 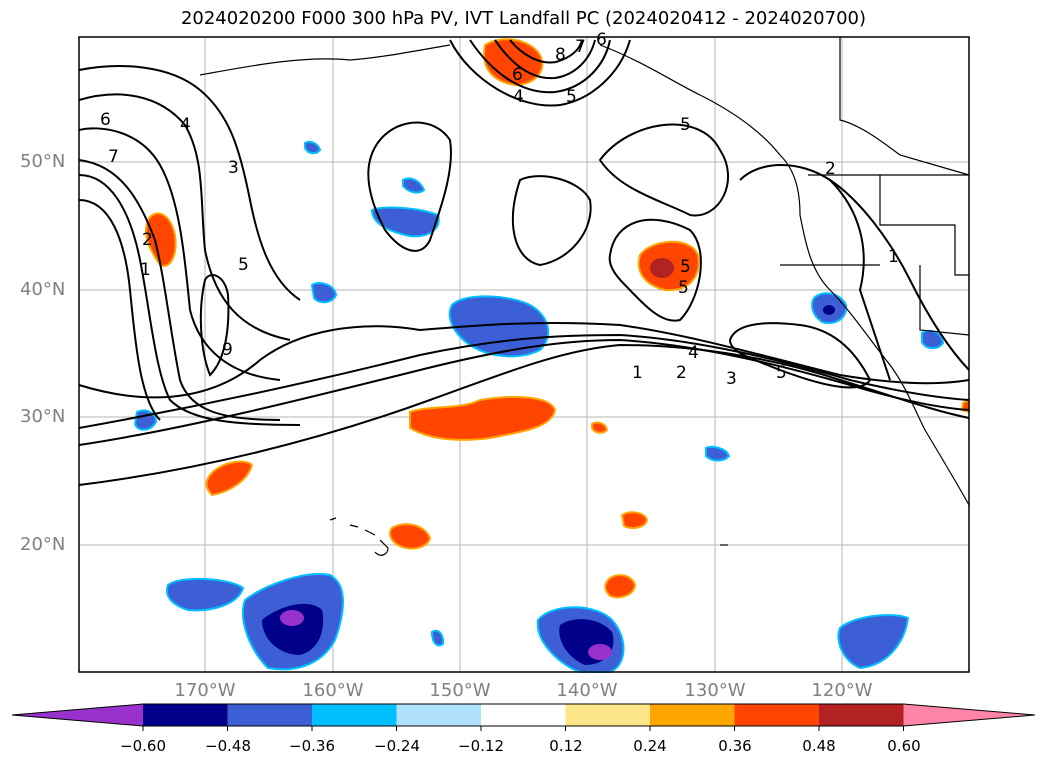 What do you see at coordinates (77, 715) in the screenshot?
I see `colorbar-extend-min` at bounding box center [77, 715].